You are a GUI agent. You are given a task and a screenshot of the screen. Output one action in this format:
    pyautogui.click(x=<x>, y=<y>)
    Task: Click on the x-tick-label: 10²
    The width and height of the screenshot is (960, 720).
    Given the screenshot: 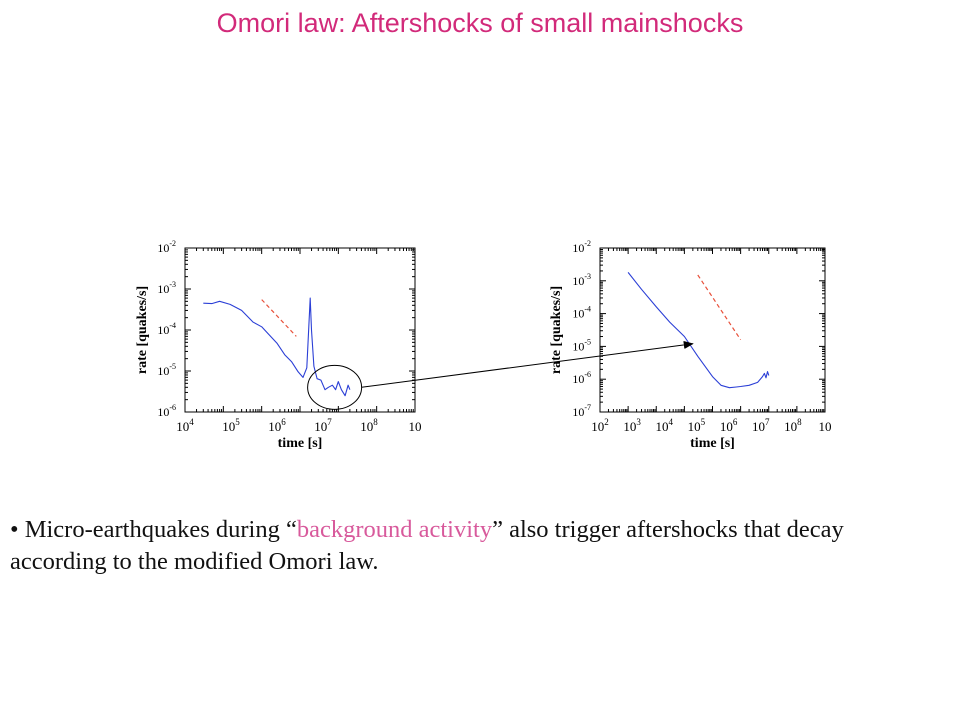 What is the action you would take?
    pyautogui.click(x=600, y=425)
    